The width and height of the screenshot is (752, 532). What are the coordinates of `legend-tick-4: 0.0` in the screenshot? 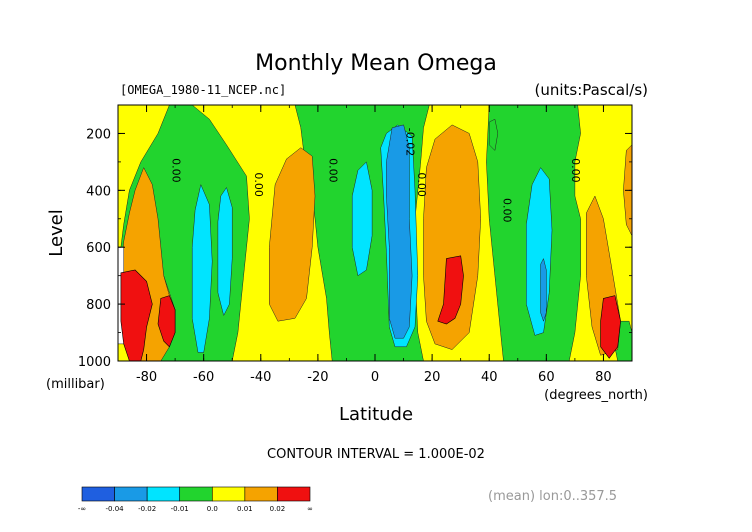 It's located at (212, 509).